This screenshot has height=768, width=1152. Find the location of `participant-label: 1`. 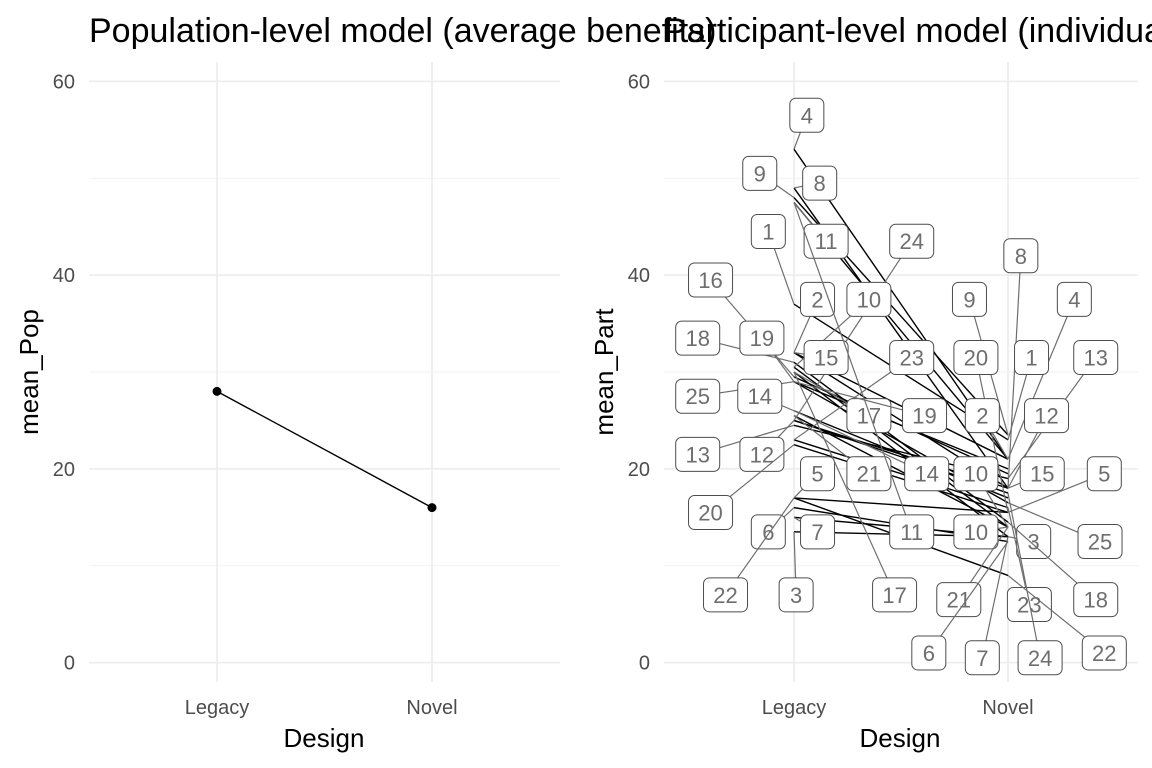

participant-label: 1 is located at coordinates (1031, 357).